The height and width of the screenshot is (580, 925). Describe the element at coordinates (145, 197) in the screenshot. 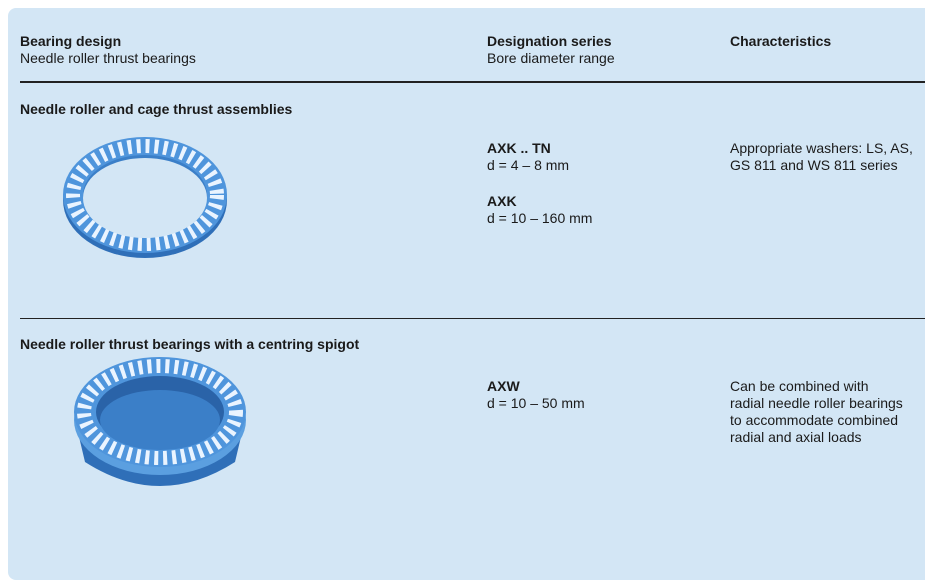

I see `thrust-assembly` at that location.